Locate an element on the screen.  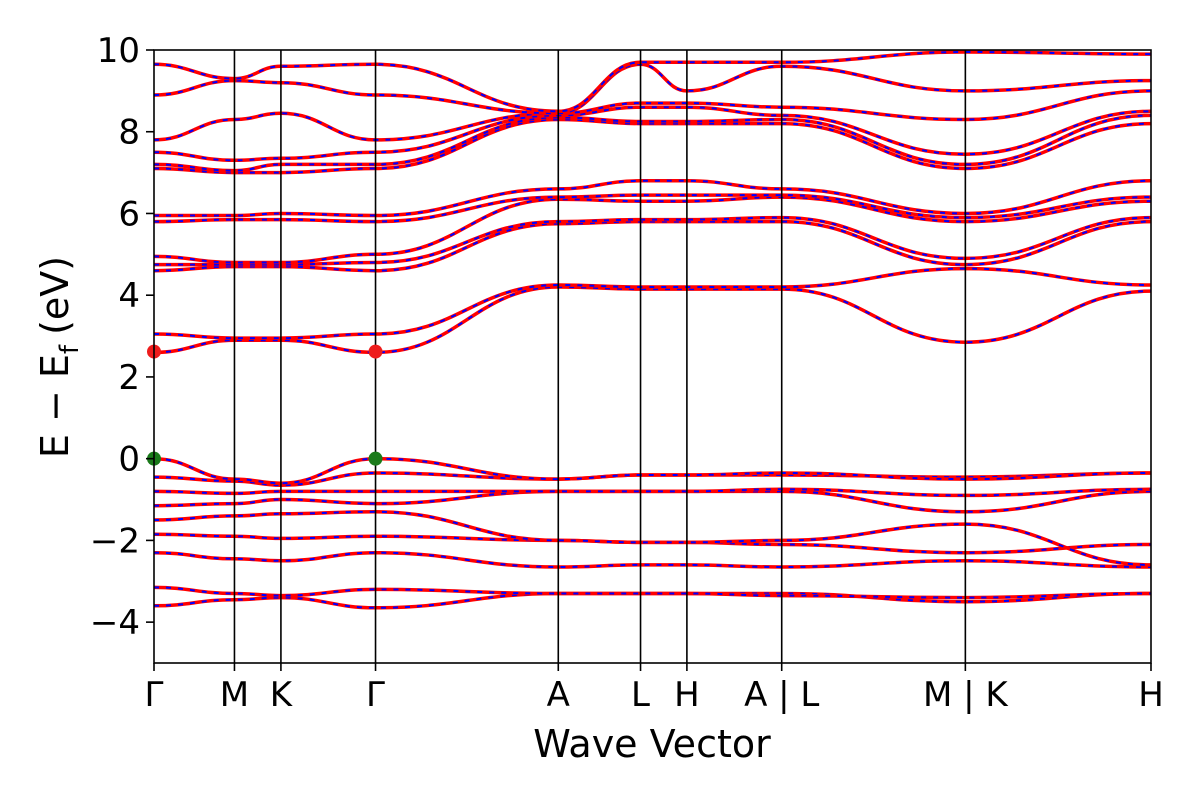
cbm-marker is located at coordinates (375, 351).